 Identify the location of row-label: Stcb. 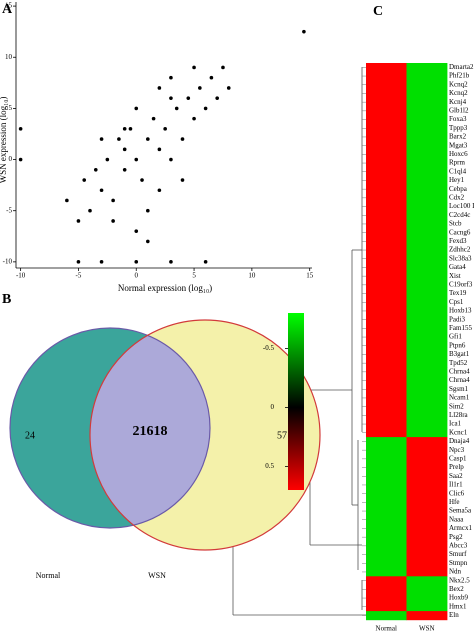
(455, 224).